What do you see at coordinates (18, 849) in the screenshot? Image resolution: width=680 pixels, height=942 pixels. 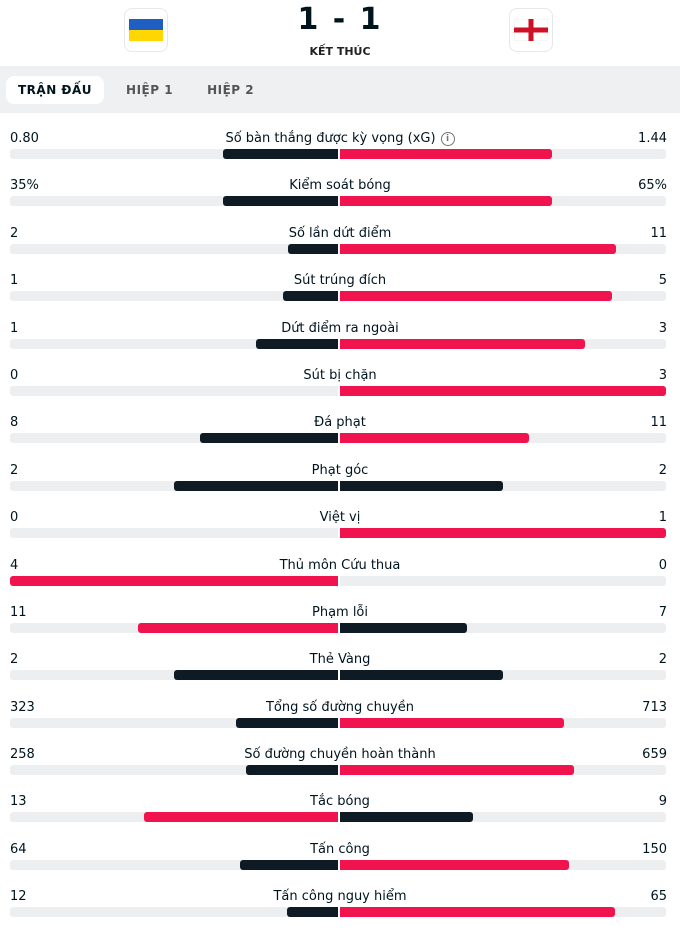 I see `home-stat-value: 64` at bounding box center [18, 849].